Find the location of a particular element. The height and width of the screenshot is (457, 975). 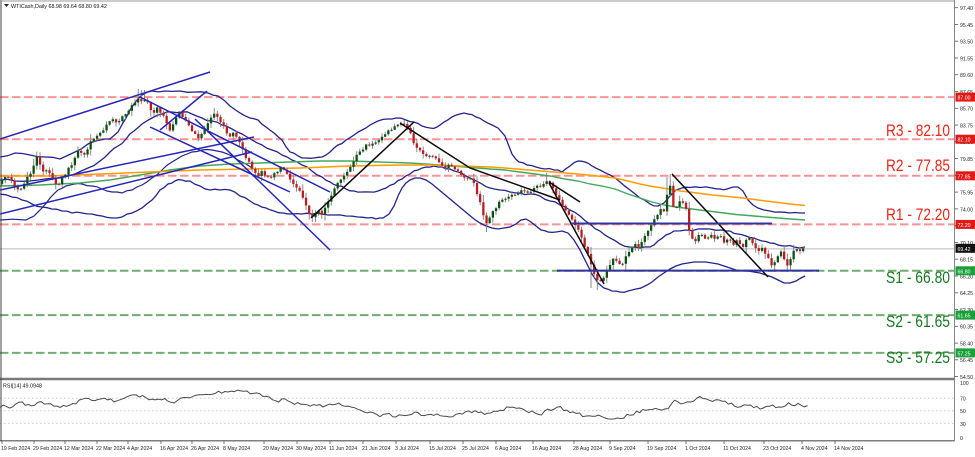

svg-text: 16 Apr 2024 is located at coordinates (174, 449).